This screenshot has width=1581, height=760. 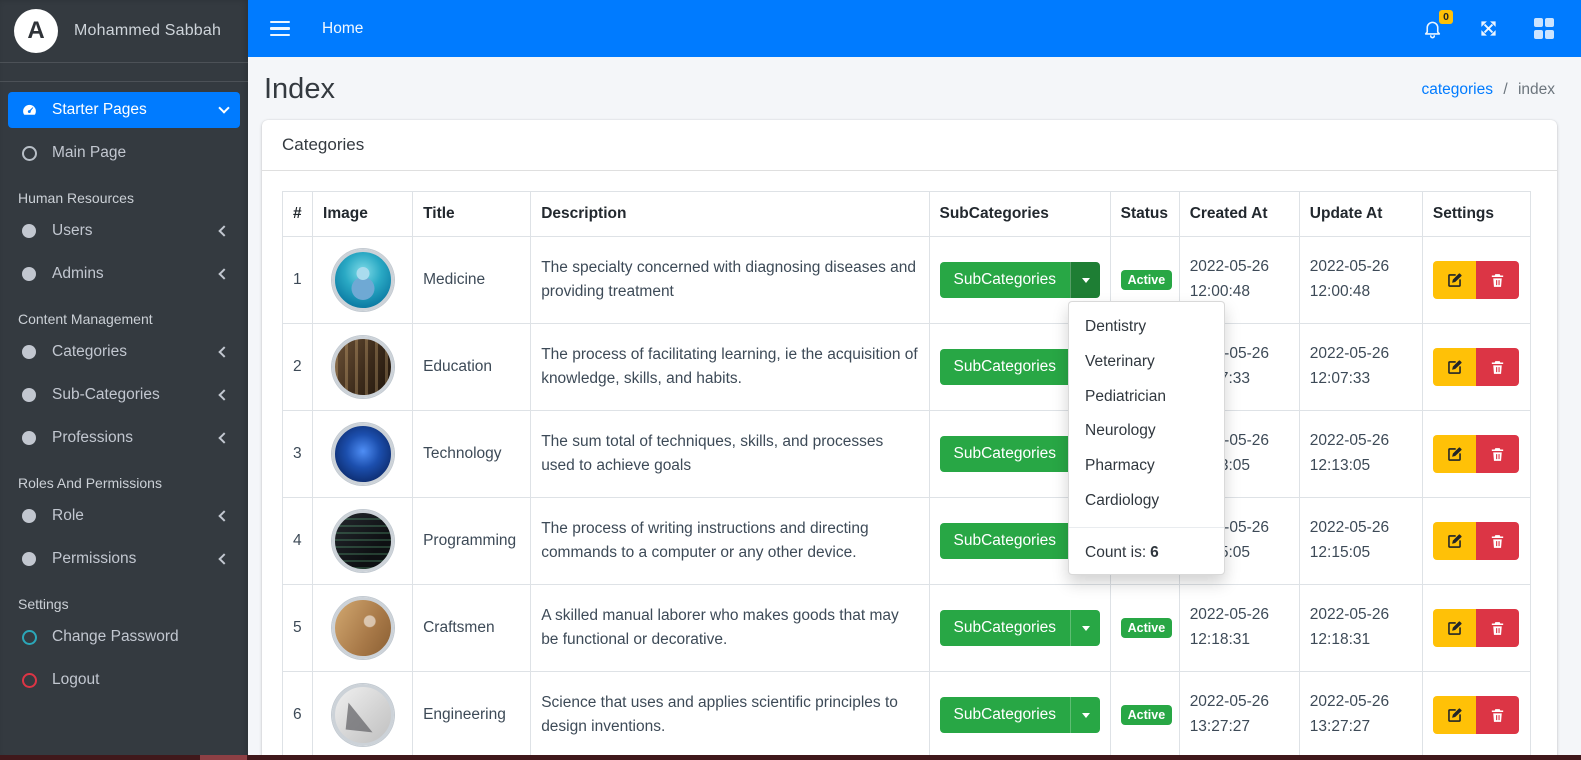 What do you see at coordinates (790, 757) in the screenshot?
I see `bottom-edge-bar` at bounding box center [790, 757].